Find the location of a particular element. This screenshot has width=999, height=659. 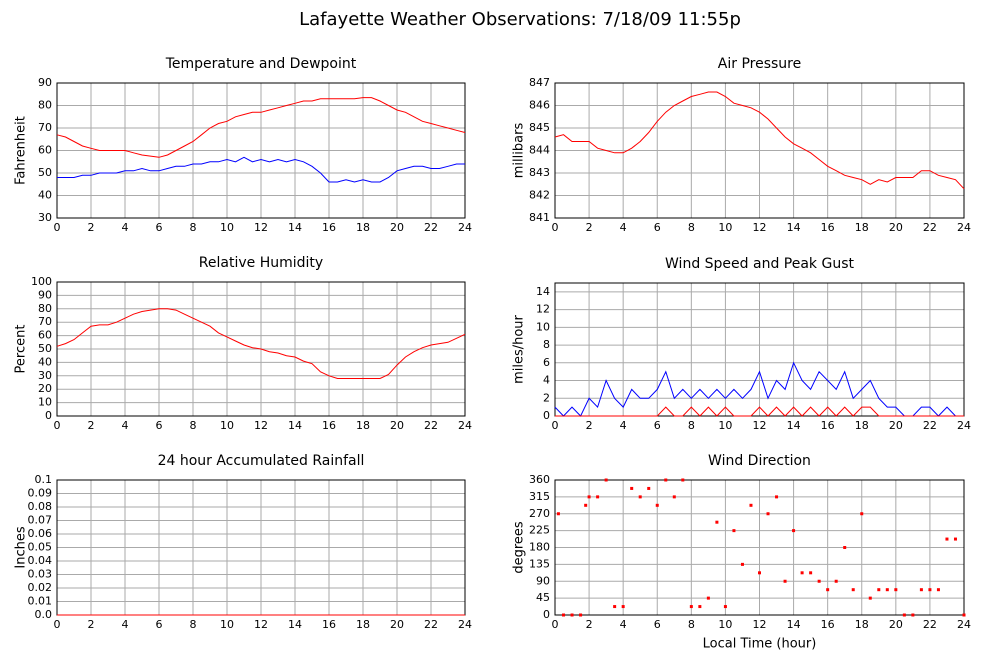

panel-title: 24 hour Accumulated Rainfall is located at coordinates (261, 461).